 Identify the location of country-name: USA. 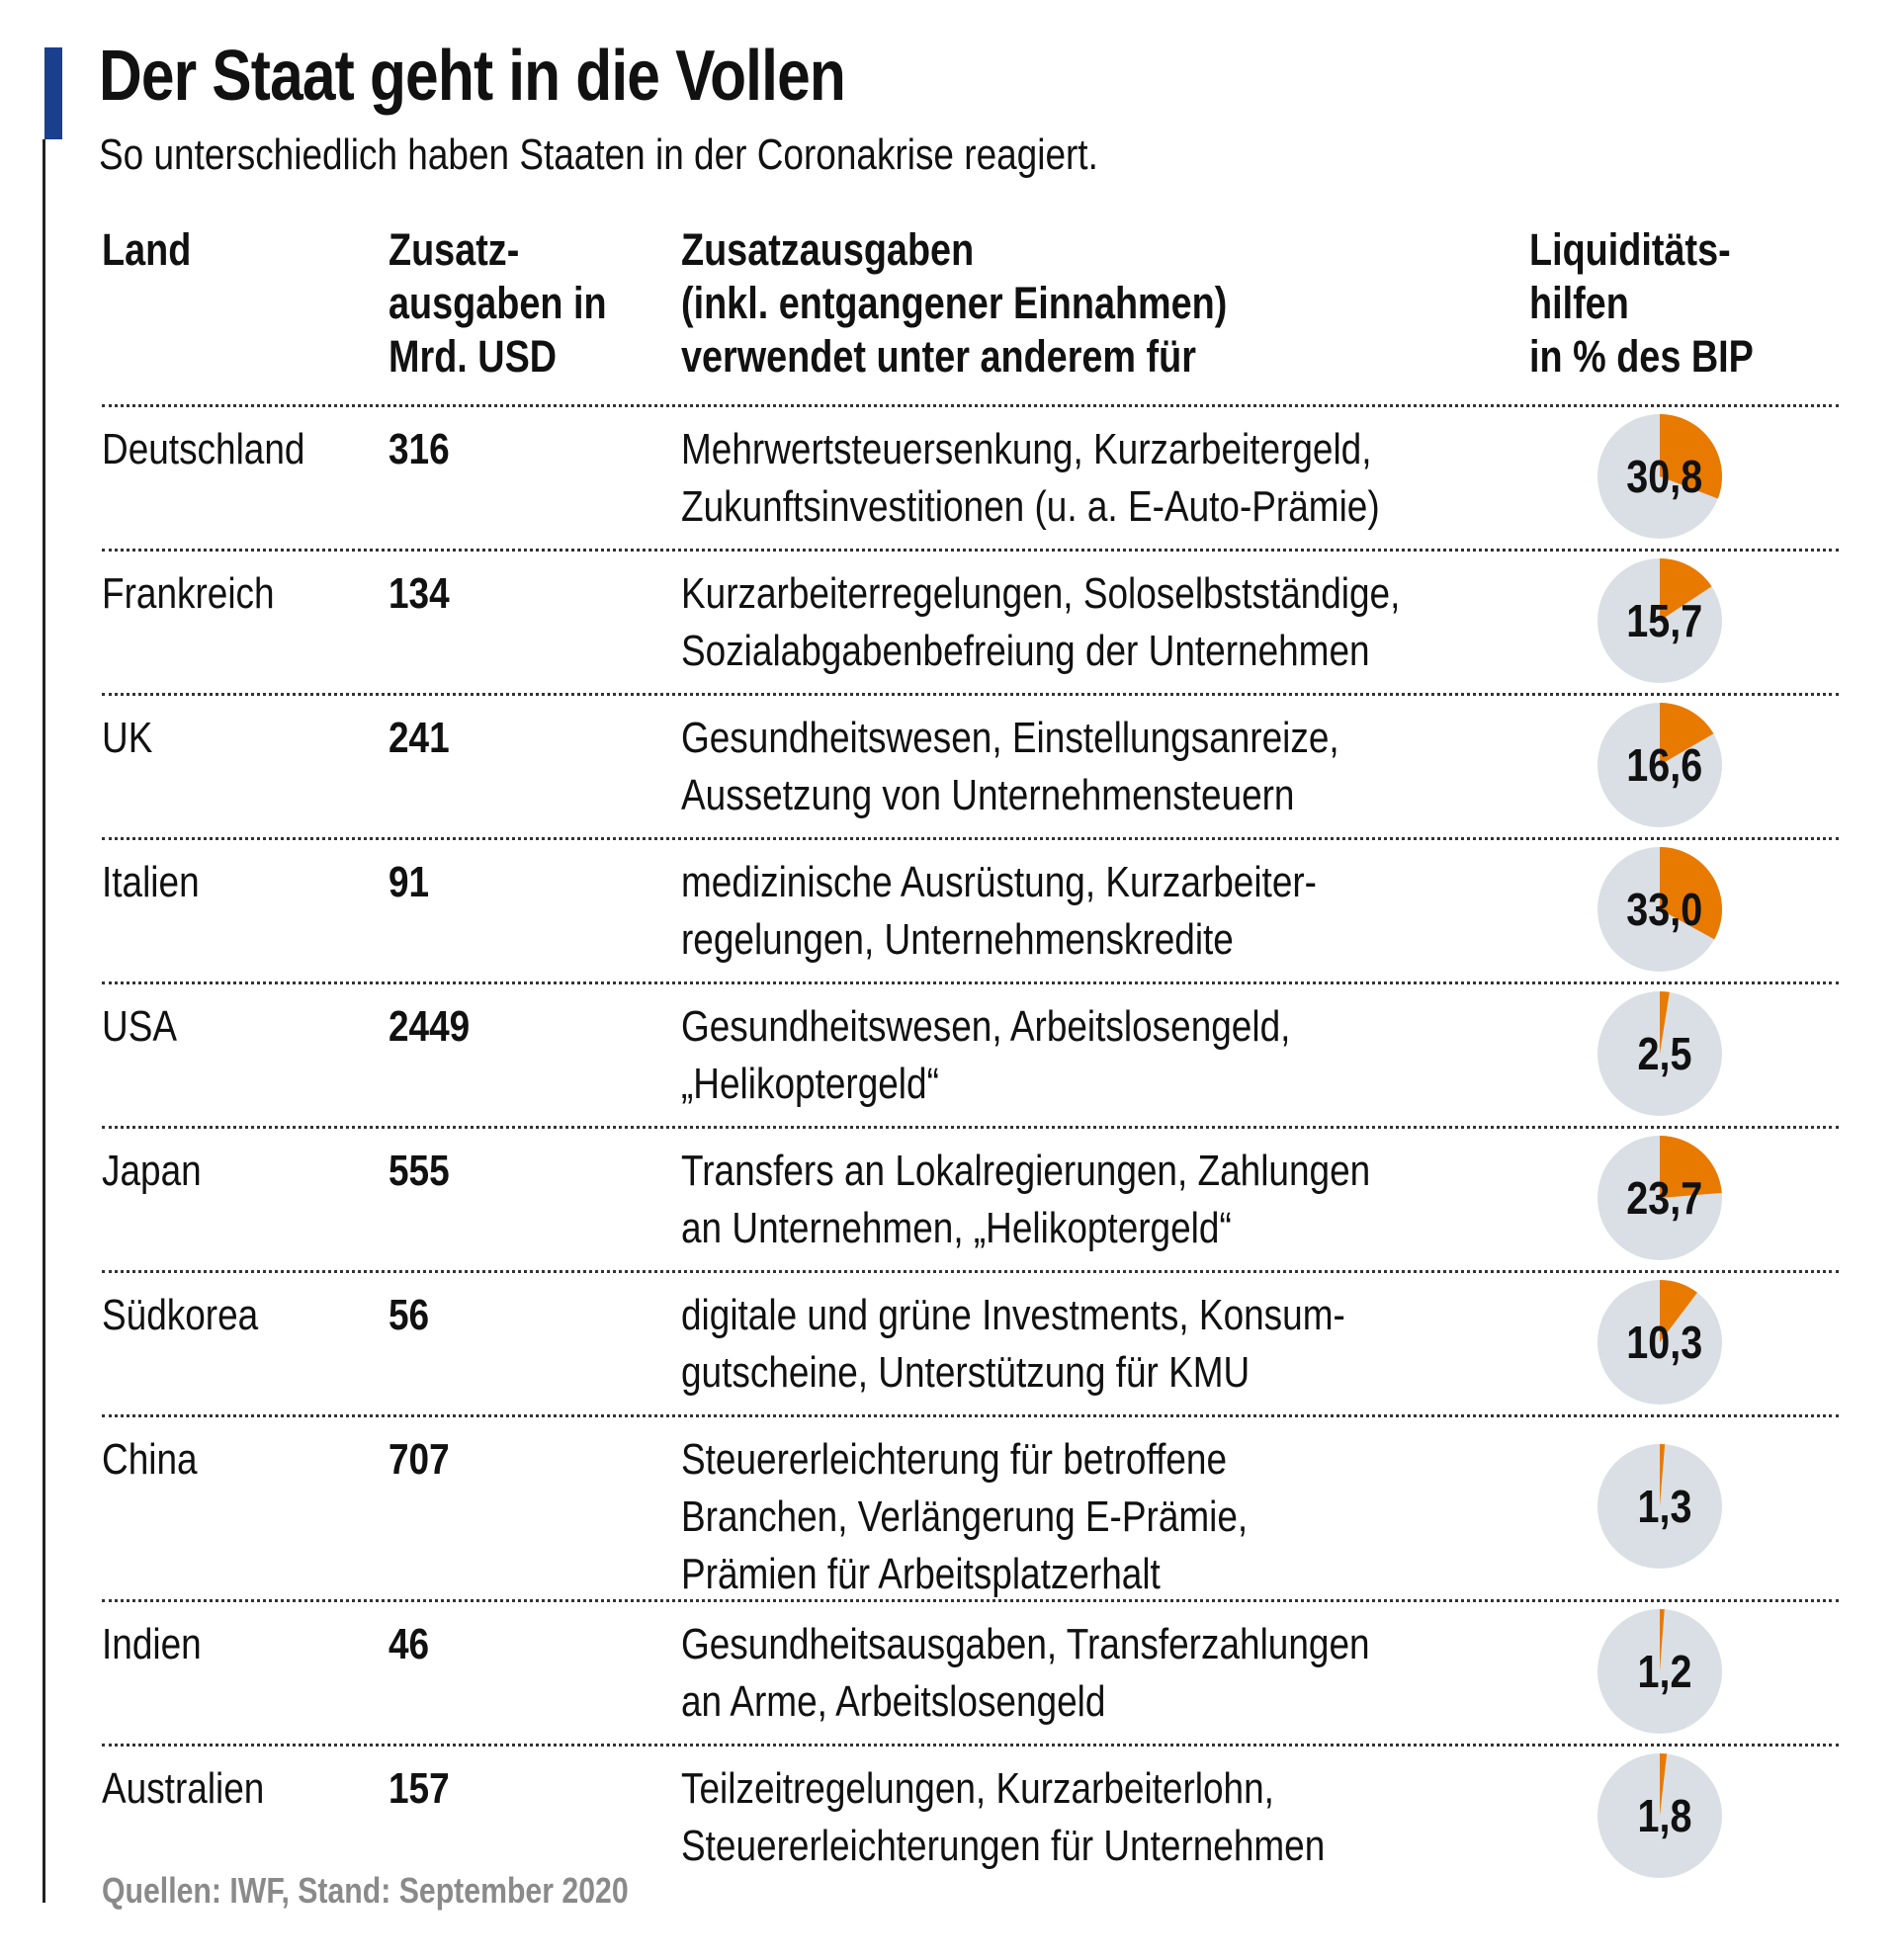
(146, 1027).